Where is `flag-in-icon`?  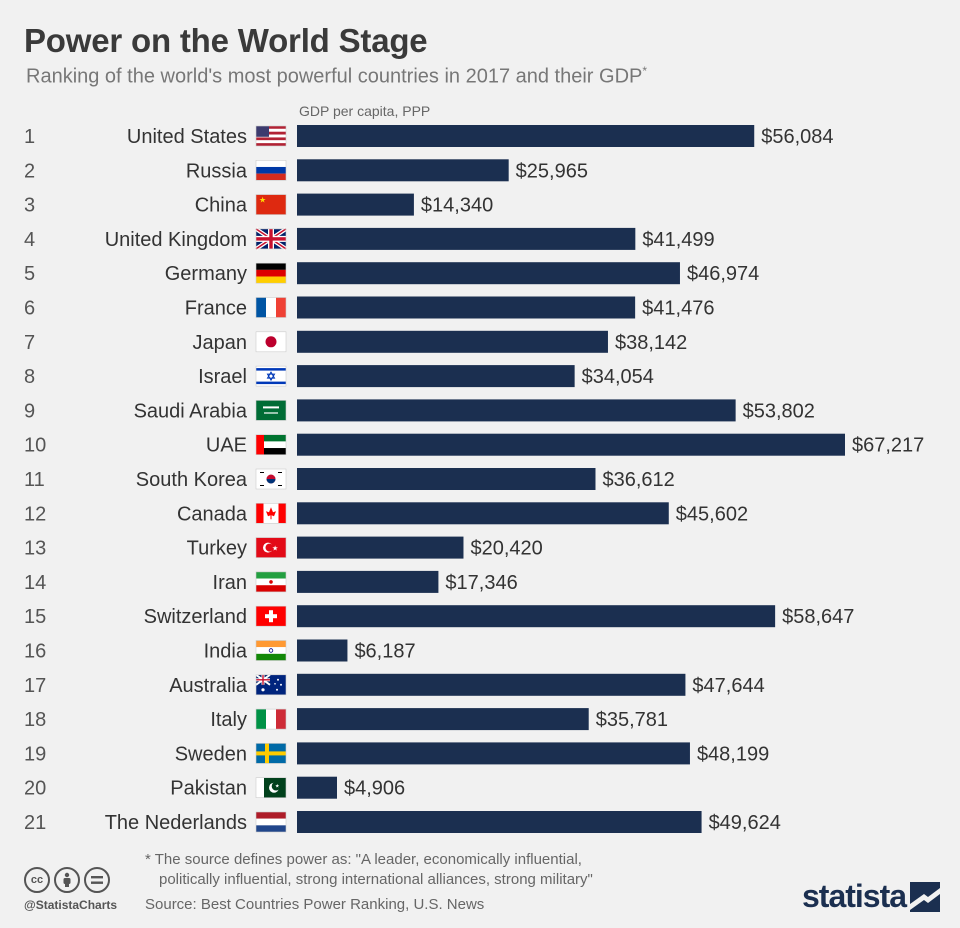 flag-in-icon is located at coordinates (271, 650).